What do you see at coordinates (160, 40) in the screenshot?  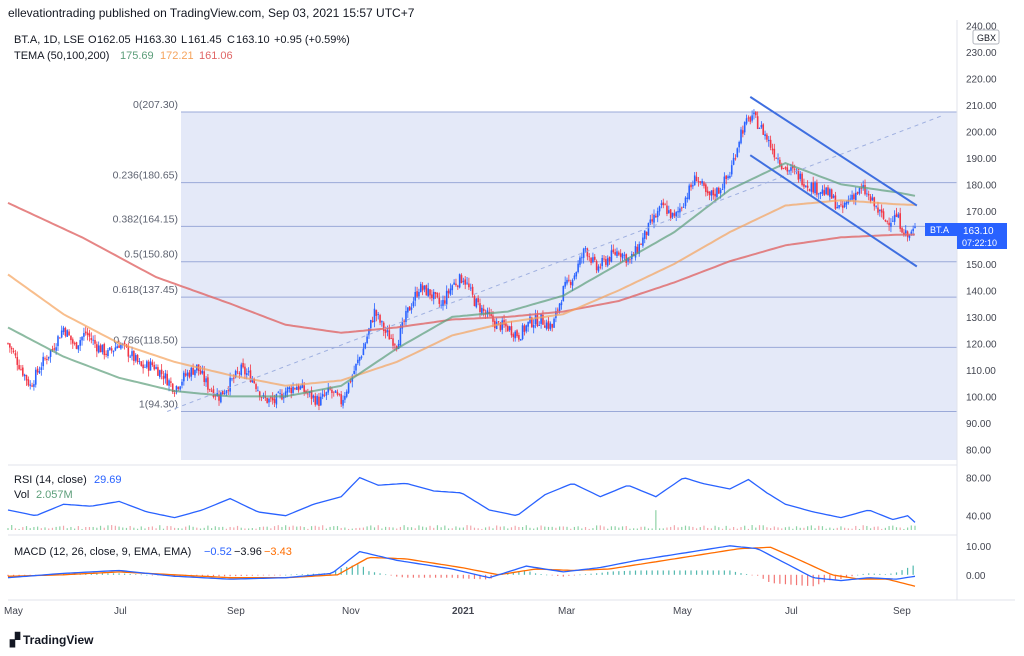 I see `legend-high: 163.30` at bounding box center [160, 40].